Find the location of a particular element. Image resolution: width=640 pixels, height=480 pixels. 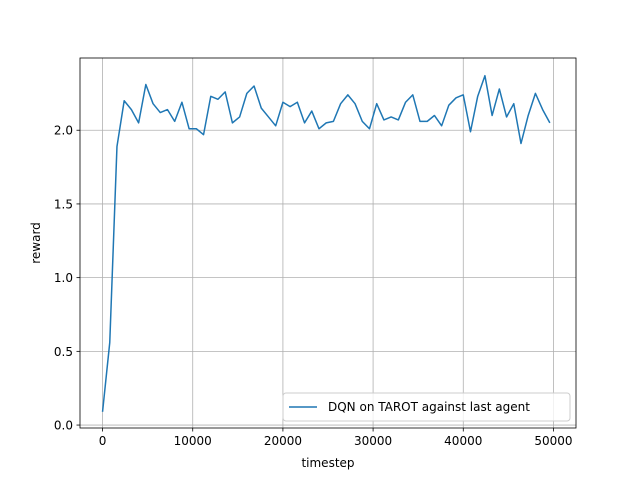

legend: DQN on TAROT against last agent is located at coordinates (426, 407).